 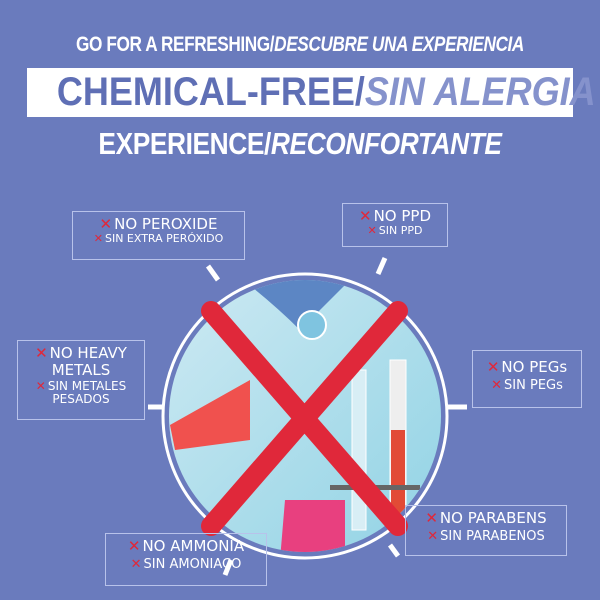 What do you see at coordinates (533, 385) in the screenshot?
I see `callout-es: SIN PEGs` at bounding box center [533, 385].